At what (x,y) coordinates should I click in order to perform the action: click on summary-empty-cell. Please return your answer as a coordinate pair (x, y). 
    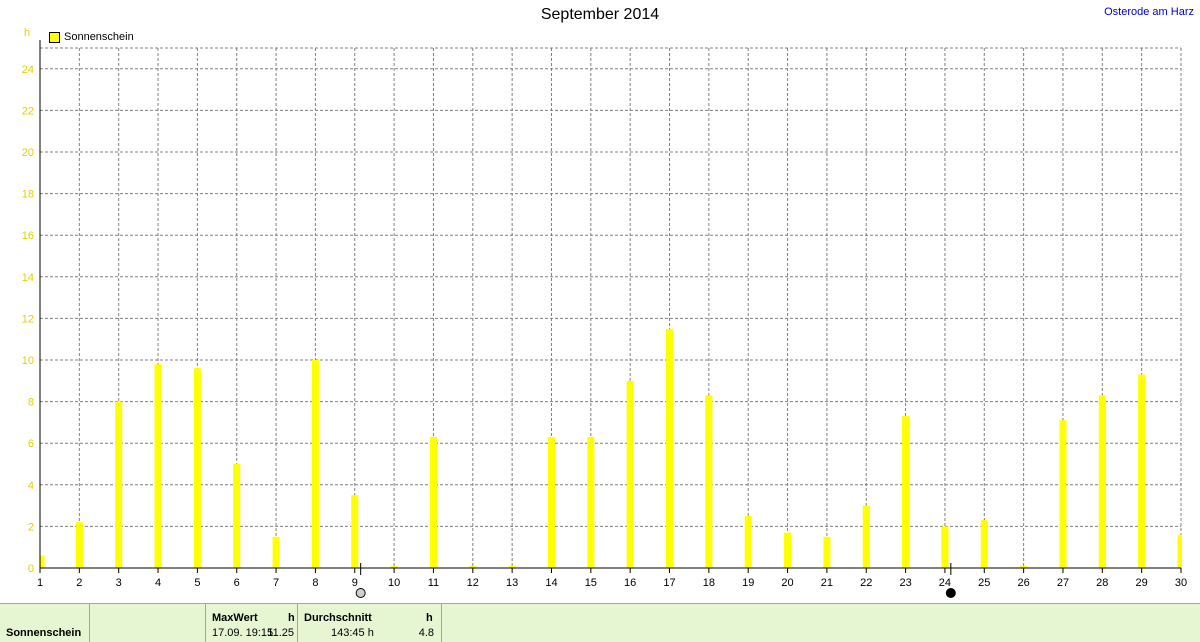
    Looking at the image, I should click on (148, 623).